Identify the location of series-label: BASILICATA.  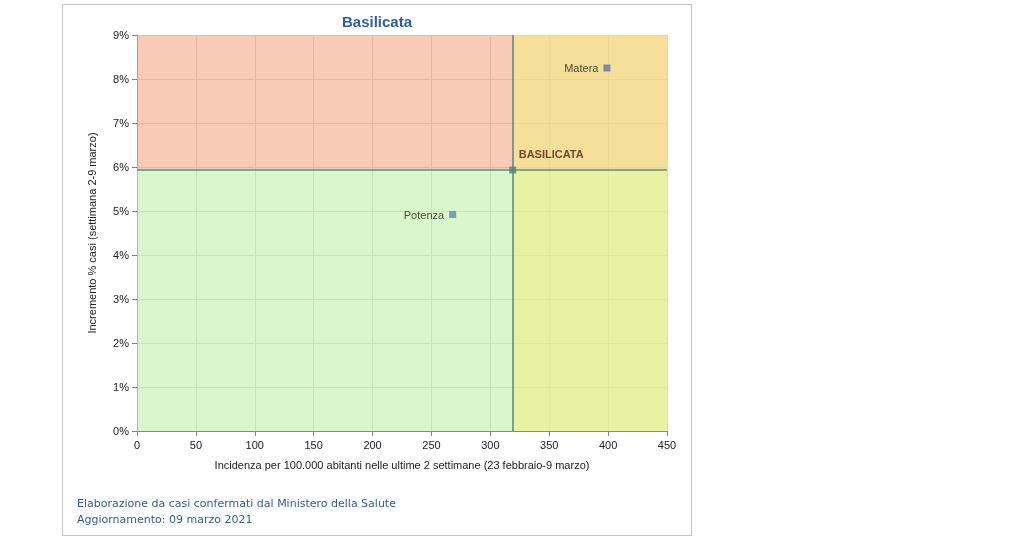
(551, 154).